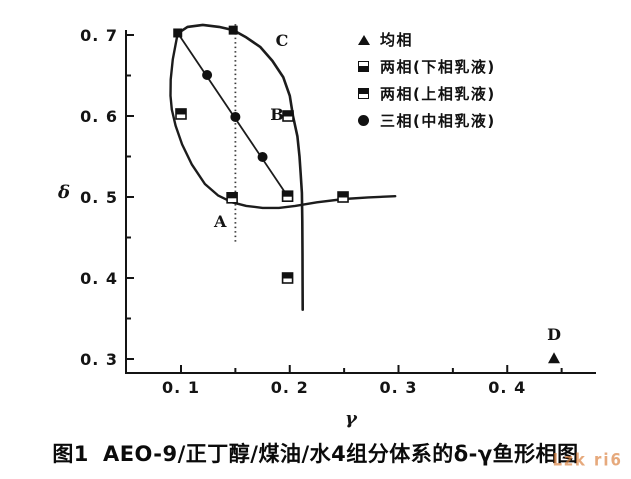  Describe the element at coordinates (277, 114) in the screenshot. I see `annotation-B: B` at that location.